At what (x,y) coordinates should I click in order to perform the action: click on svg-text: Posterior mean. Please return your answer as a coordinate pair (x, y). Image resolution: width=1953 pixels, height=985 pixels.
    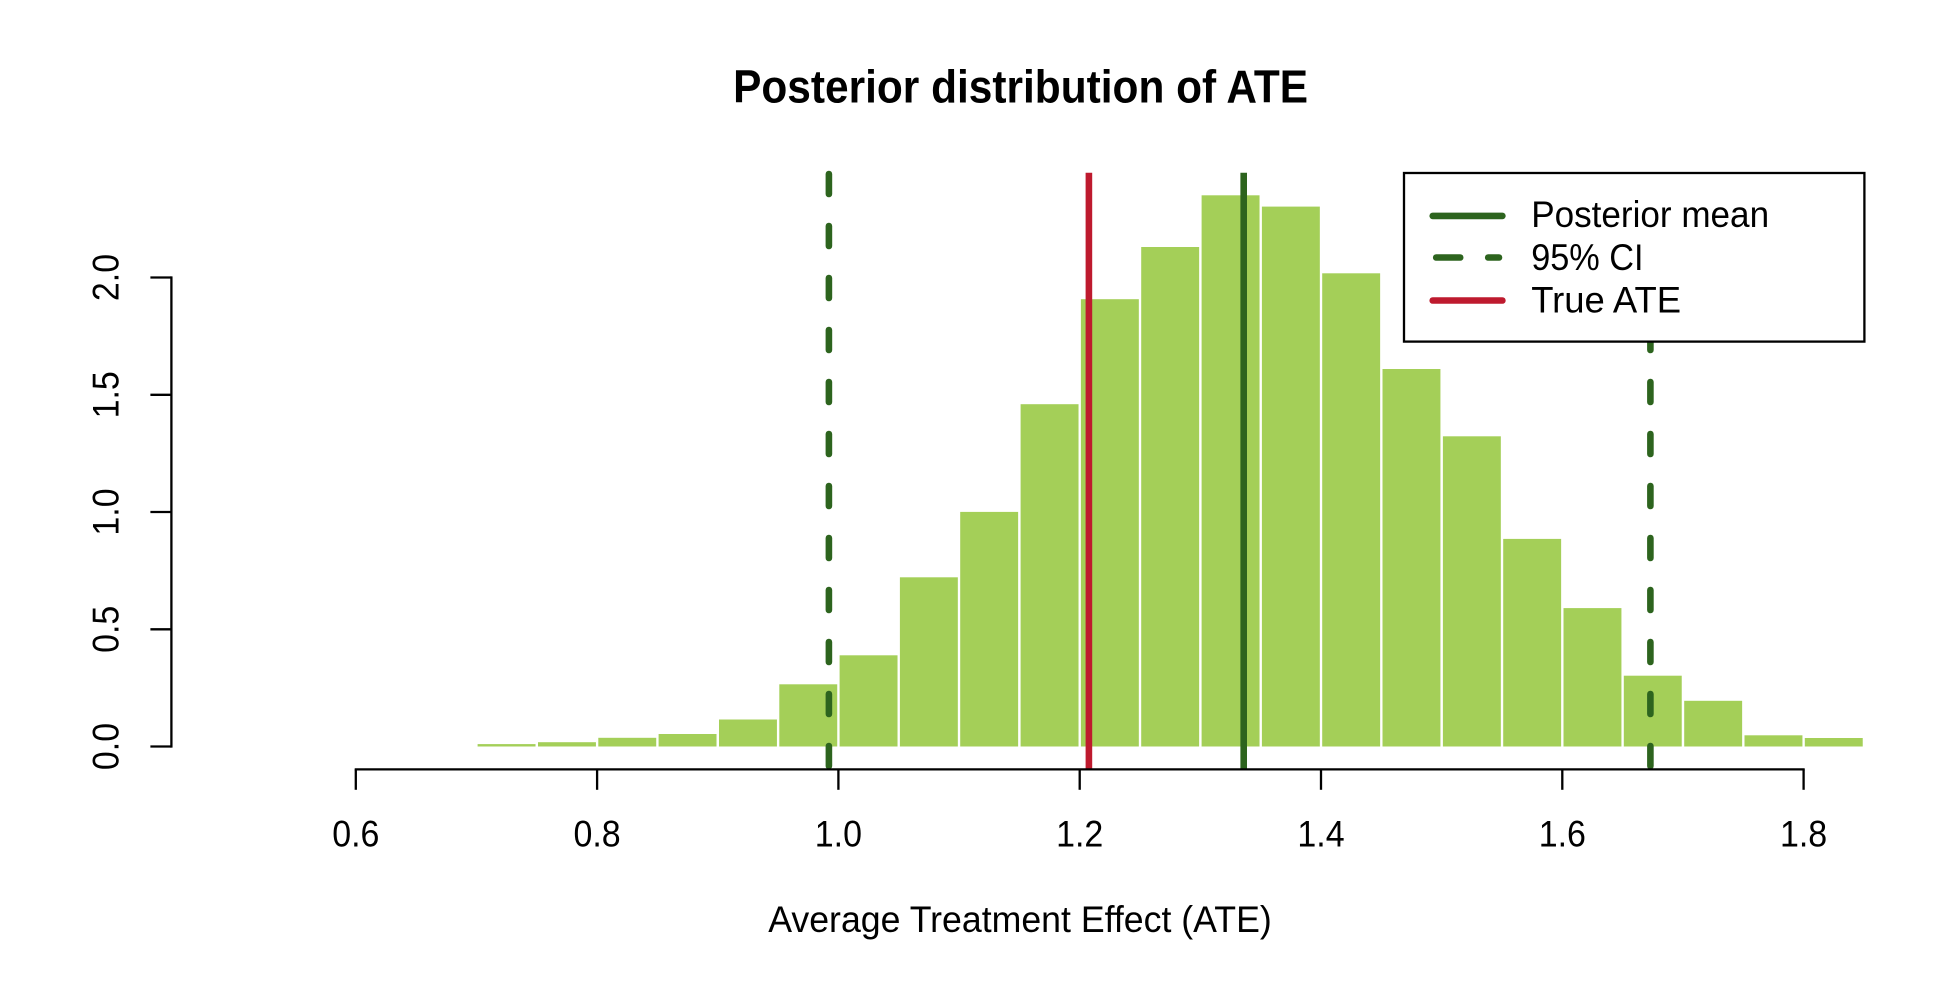
    Looking at the image, I should click on (1650, 214).